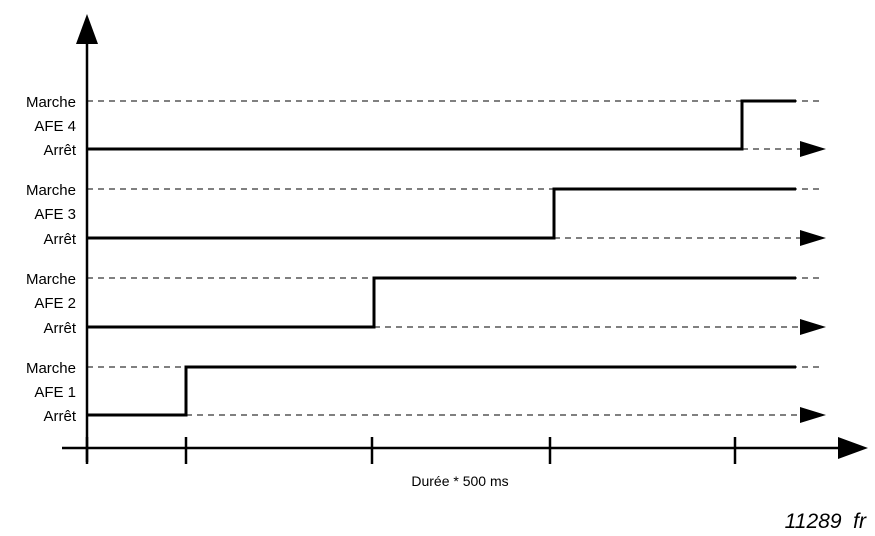 The image size is (875, 536). Describe the element at coordinates (51, 102) in the screenshot. I see `afe-4-on-label: Marche` at that location.